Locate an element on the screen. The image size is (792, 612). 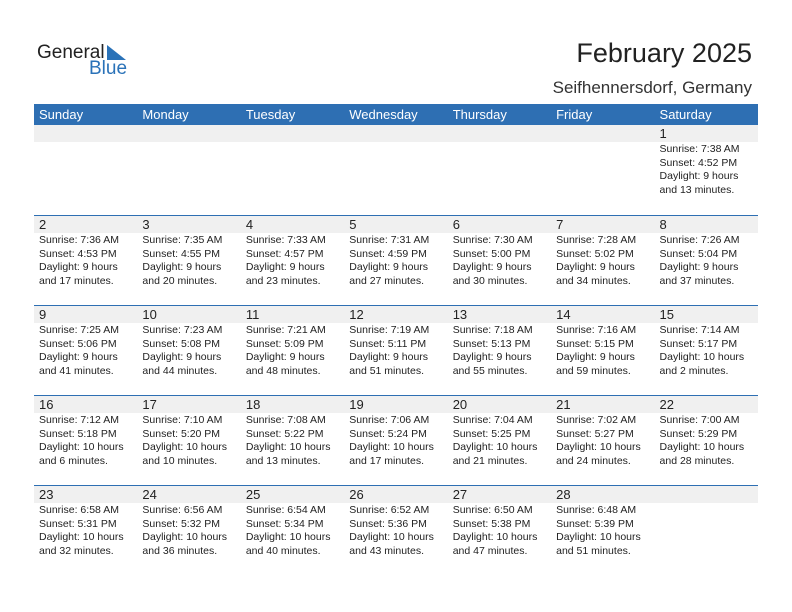
sunrise-text: Sunrise: 7:28 AM is located at coordinates (596, 240).